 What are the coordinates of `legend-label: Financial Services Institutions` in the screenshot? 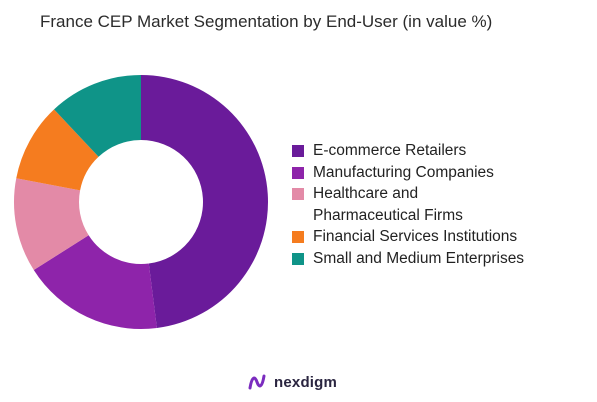 It's located at (415, 236).